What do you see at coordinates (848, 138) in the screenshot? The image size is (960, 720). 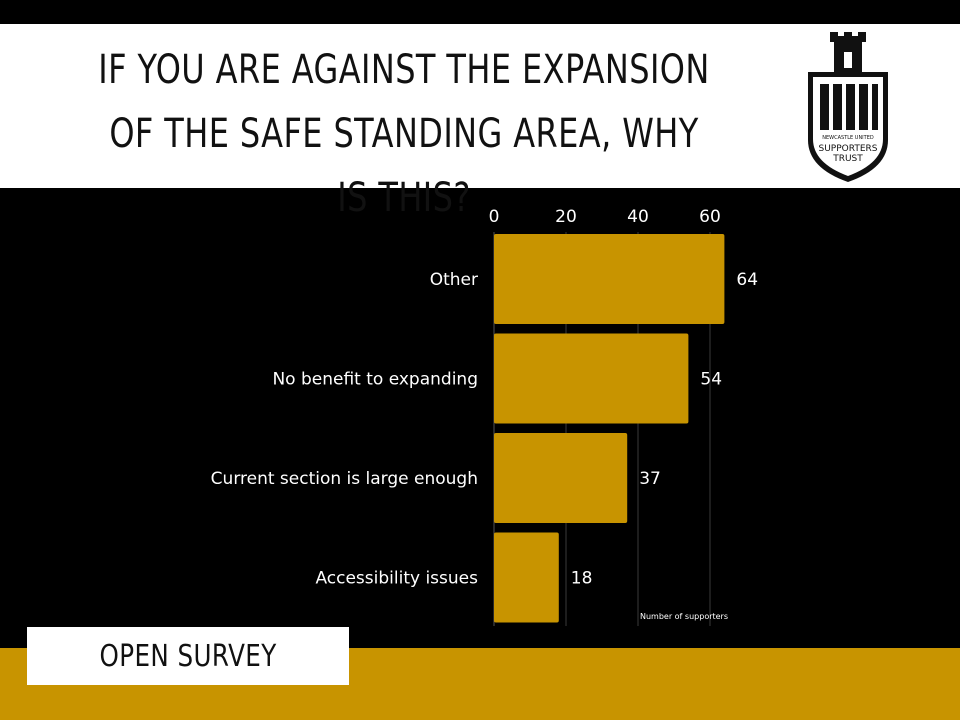 I see `logo-small-text: NEWCASTLE UNITED` at bounding box center [848, 138].